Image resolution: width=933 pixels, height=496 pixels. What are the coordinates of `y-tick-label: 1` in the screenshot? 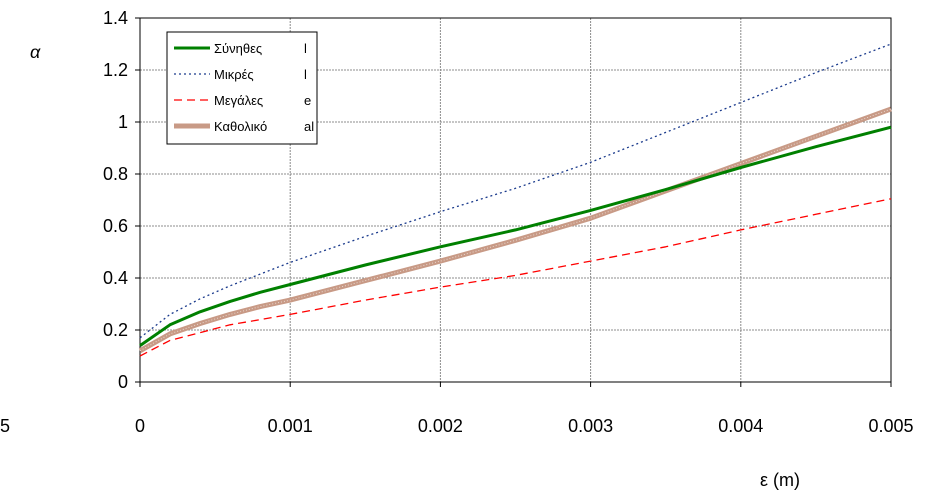 It's located at (123, 122).